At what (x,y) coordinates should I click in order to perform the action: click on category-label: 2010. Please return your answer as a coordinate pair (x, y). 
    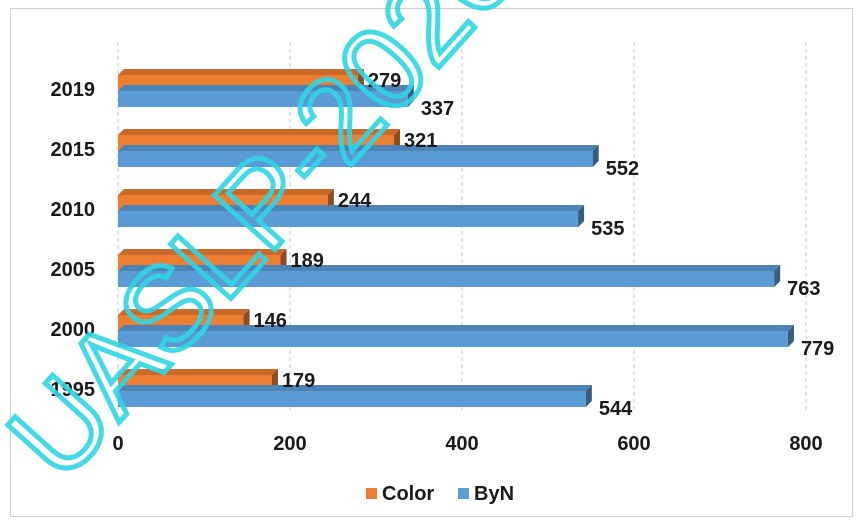
    Looking at the image, I should click on (73, 210).